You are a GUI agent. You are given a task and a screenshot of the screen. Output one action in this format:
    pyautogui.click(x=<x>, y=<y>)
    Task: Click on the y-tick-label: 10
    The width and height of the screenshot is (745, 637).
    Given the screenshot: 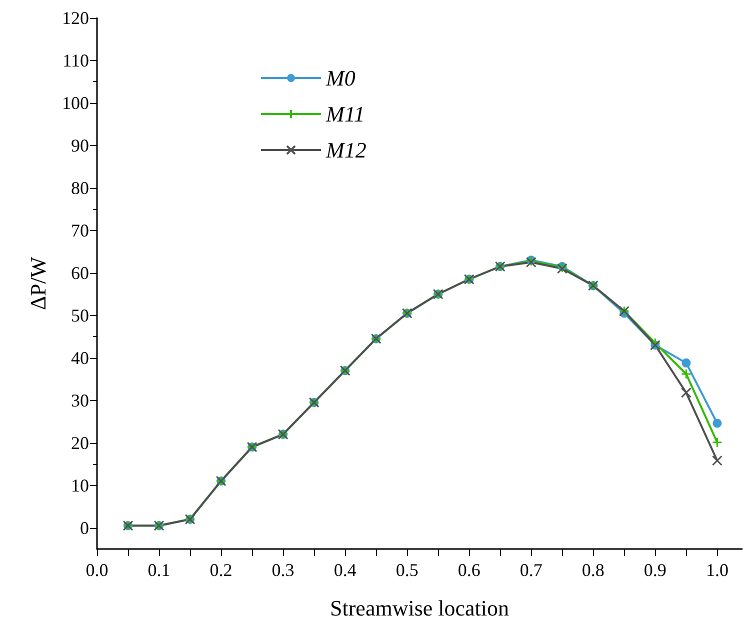 What is the action you would take?
    pyautogui.click(x=80, y=485)
    